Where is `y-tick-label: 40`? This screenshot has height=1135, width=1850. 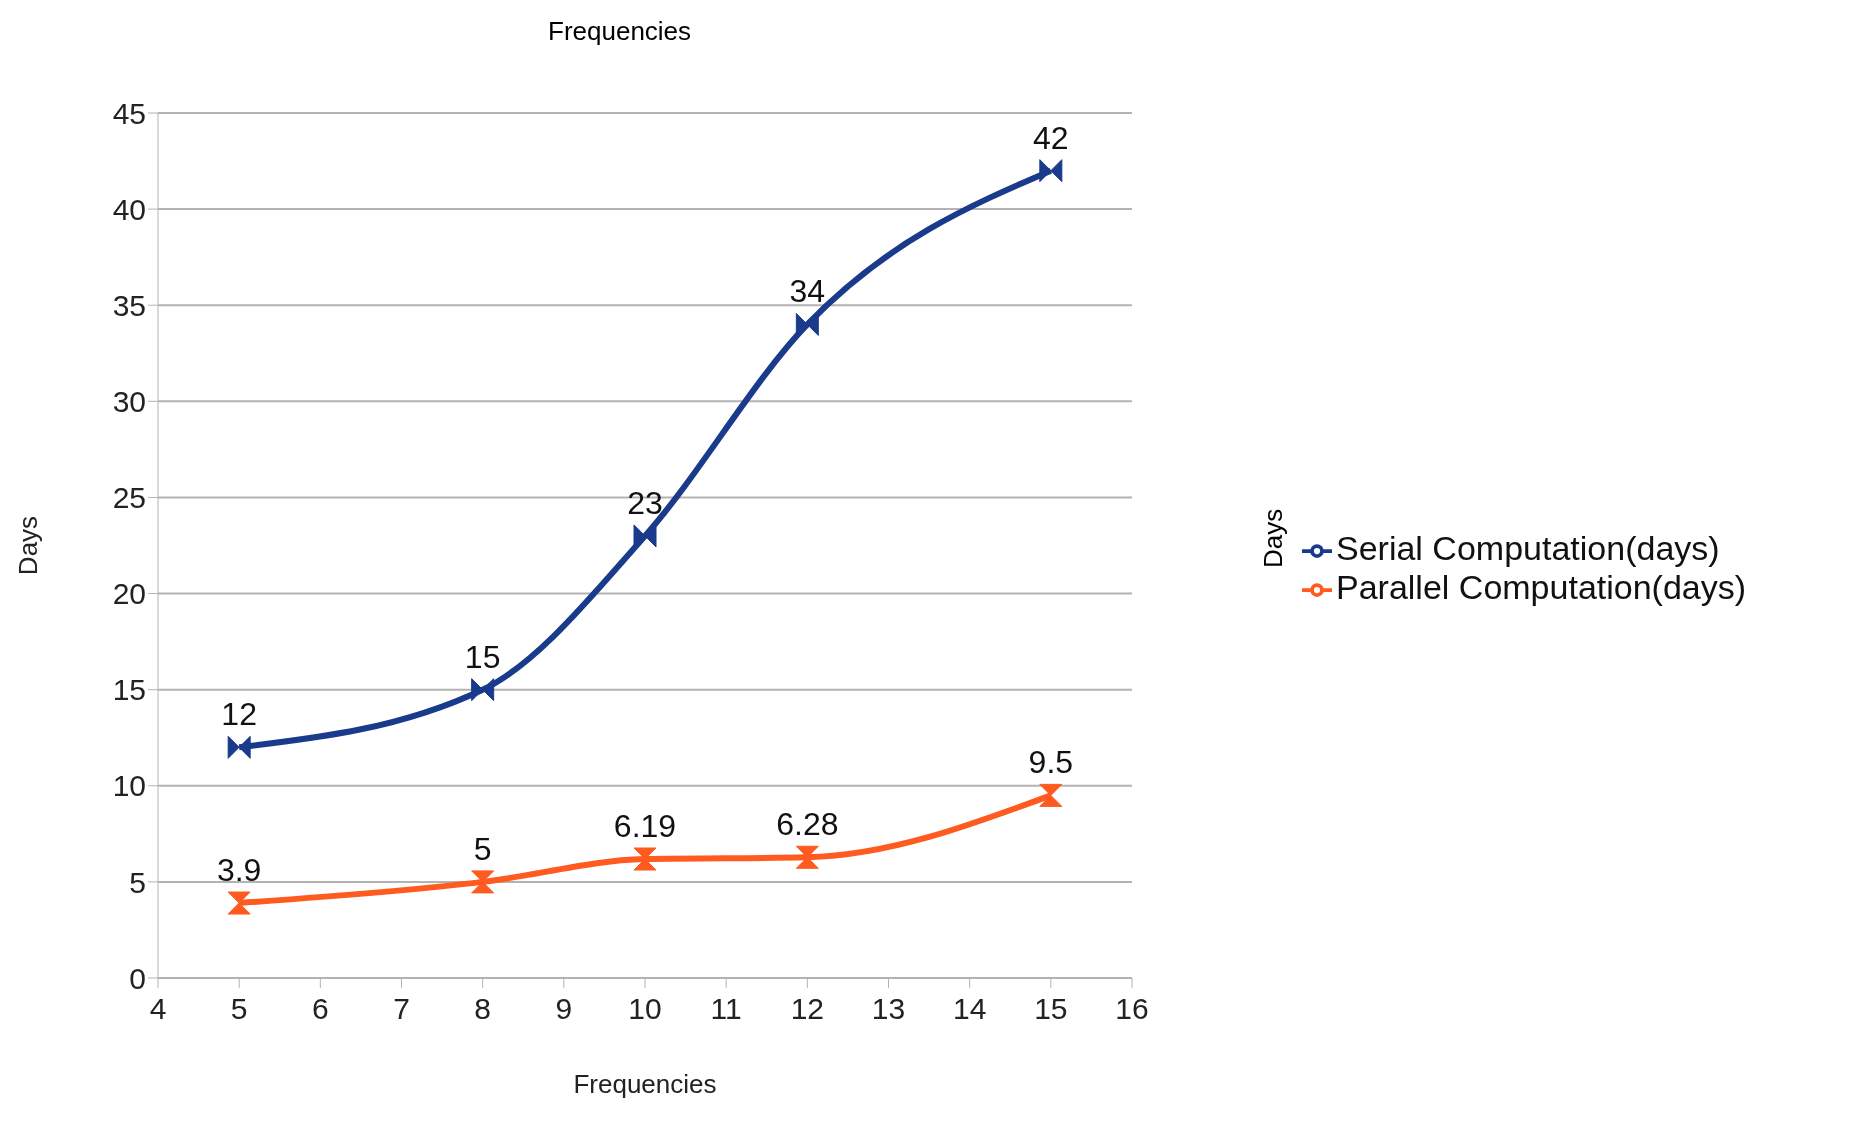
y-tick-label: 40 is located at coordinates (129, 209).